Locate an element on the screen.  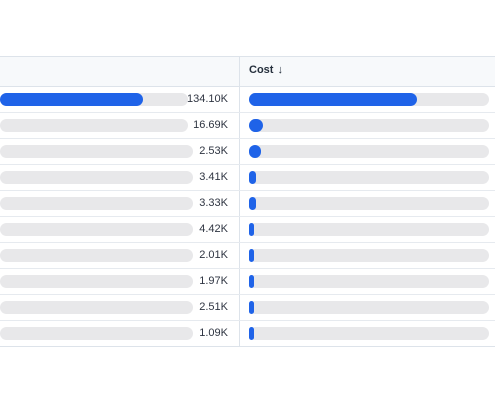
cost-header-label: Cost is located at coordinates (261, 70).